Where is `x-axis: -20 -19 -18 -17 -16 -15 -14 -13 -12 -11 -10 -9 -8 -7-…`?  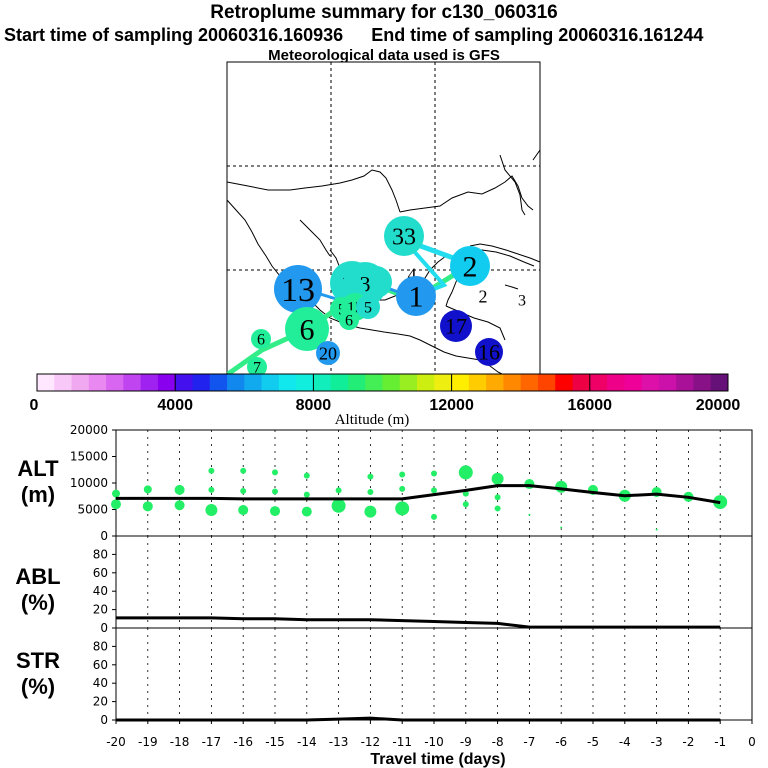 x-axis: -20 -19 -18 -17 -16 -15 -14 -13 -12 -11 -10 -9 -8 -7-… is located at coordinates (431, 744).